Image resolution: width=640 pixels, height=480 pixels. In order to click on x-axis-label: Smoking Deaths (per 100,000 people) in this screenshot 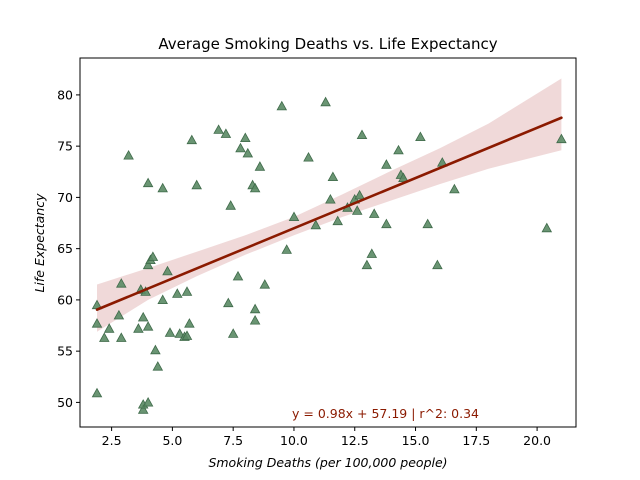, I will do `click(327, 462)`.